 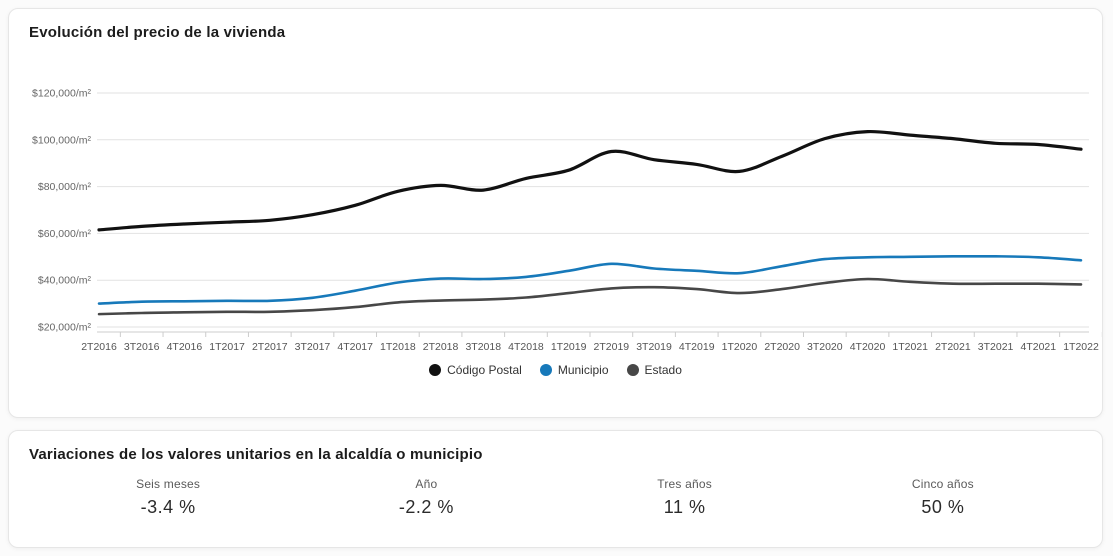 I want to click on x-axis-tick-label: 1T2019, so click(x=569, y=347).